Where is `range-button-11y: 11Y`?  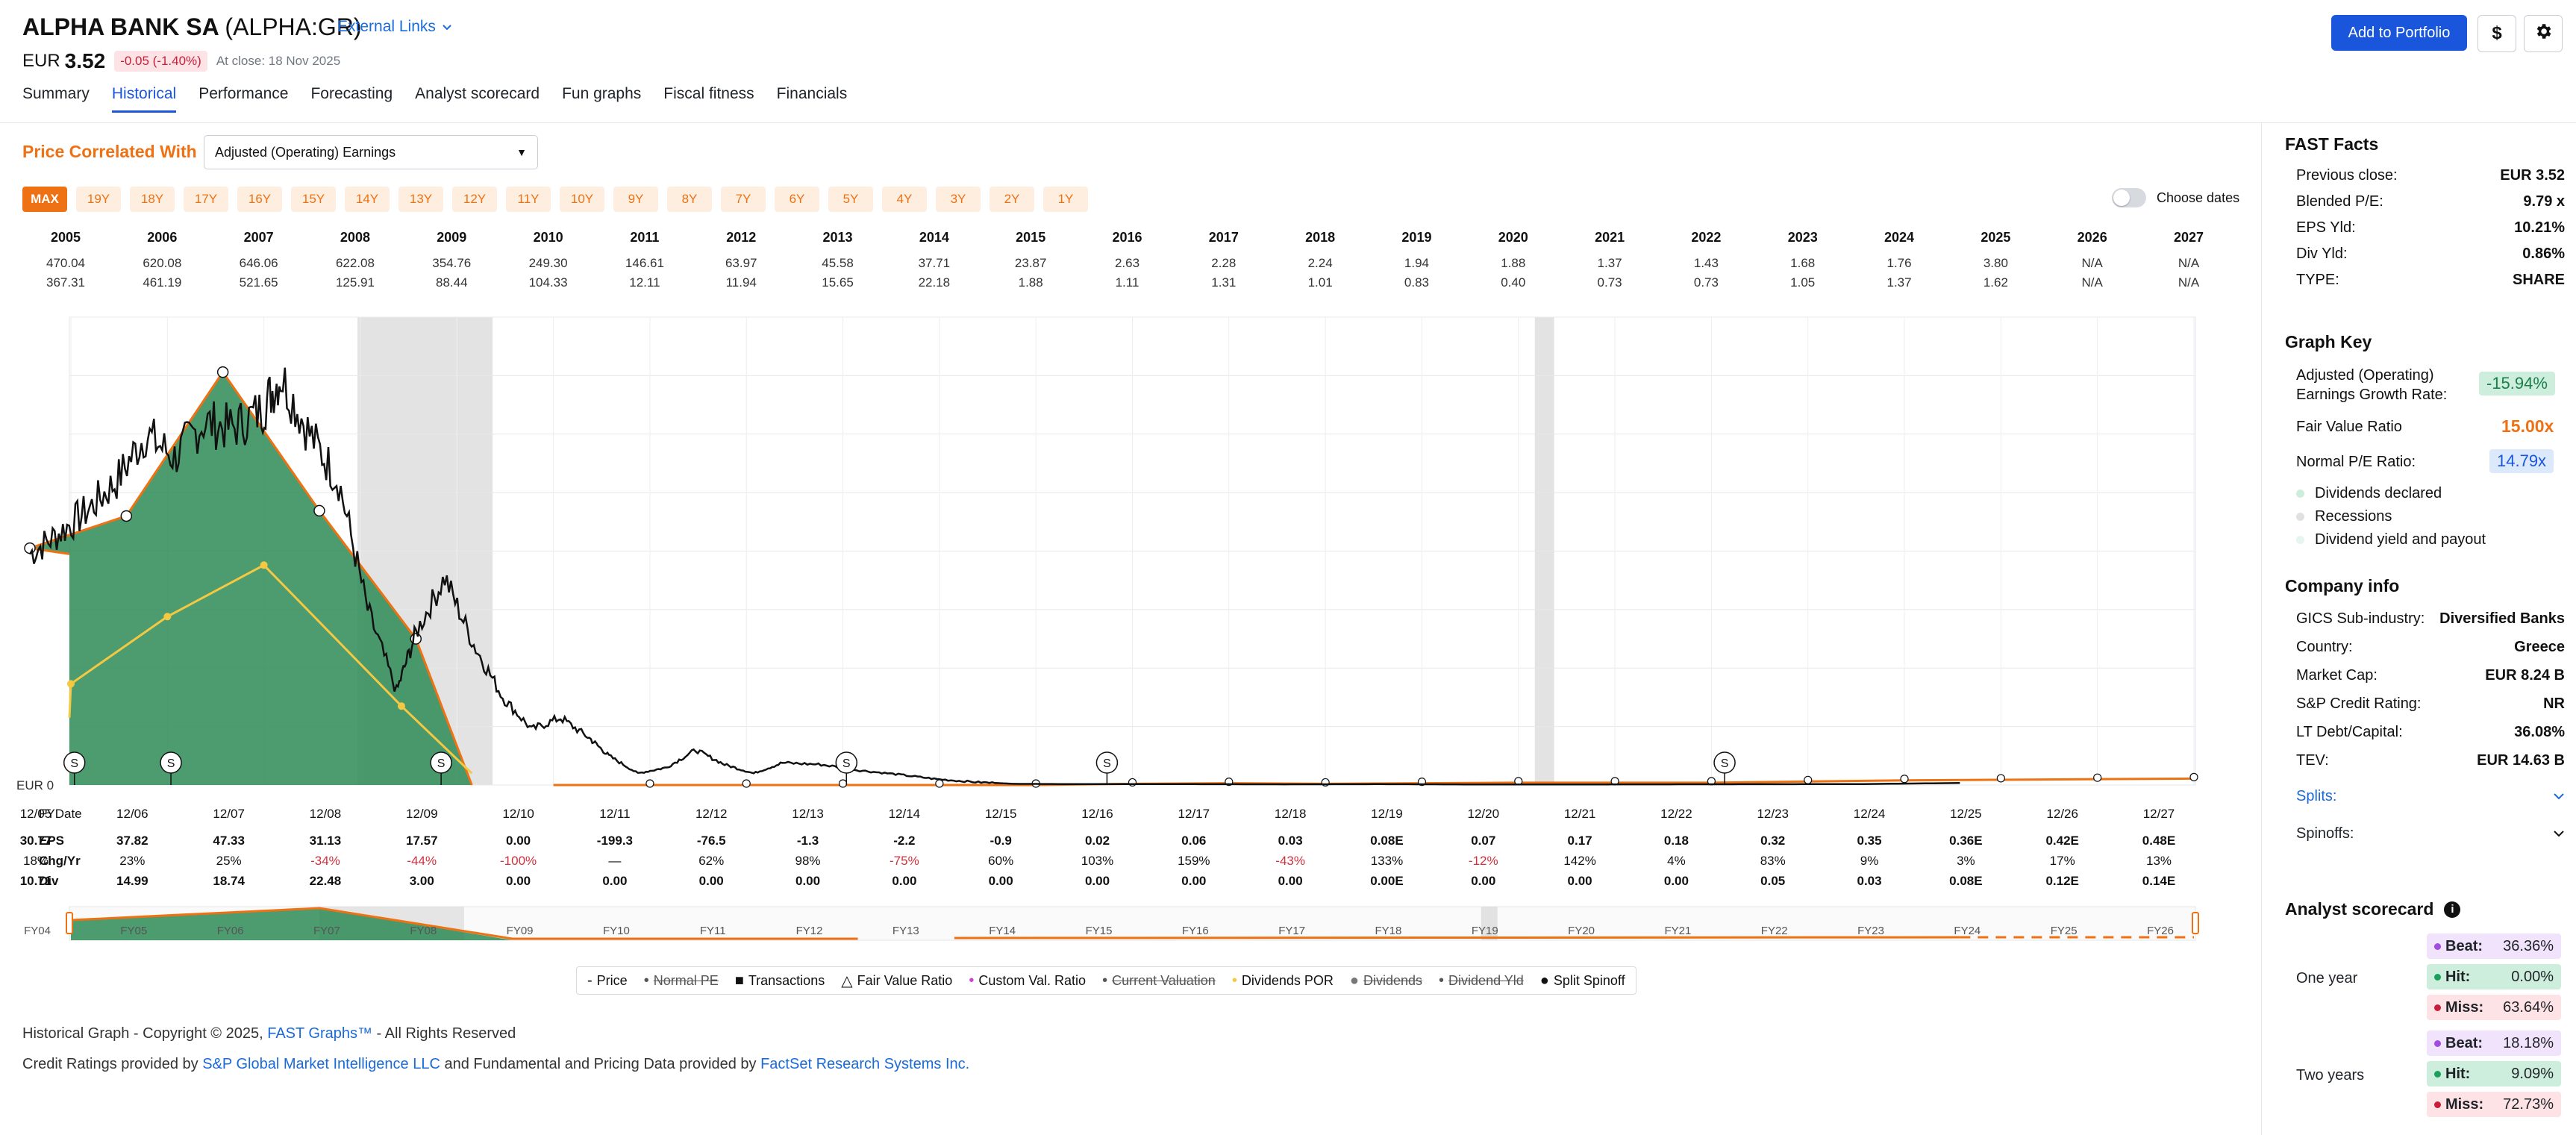
range-button-11y: 11Y is located at coordinates (528, 199).